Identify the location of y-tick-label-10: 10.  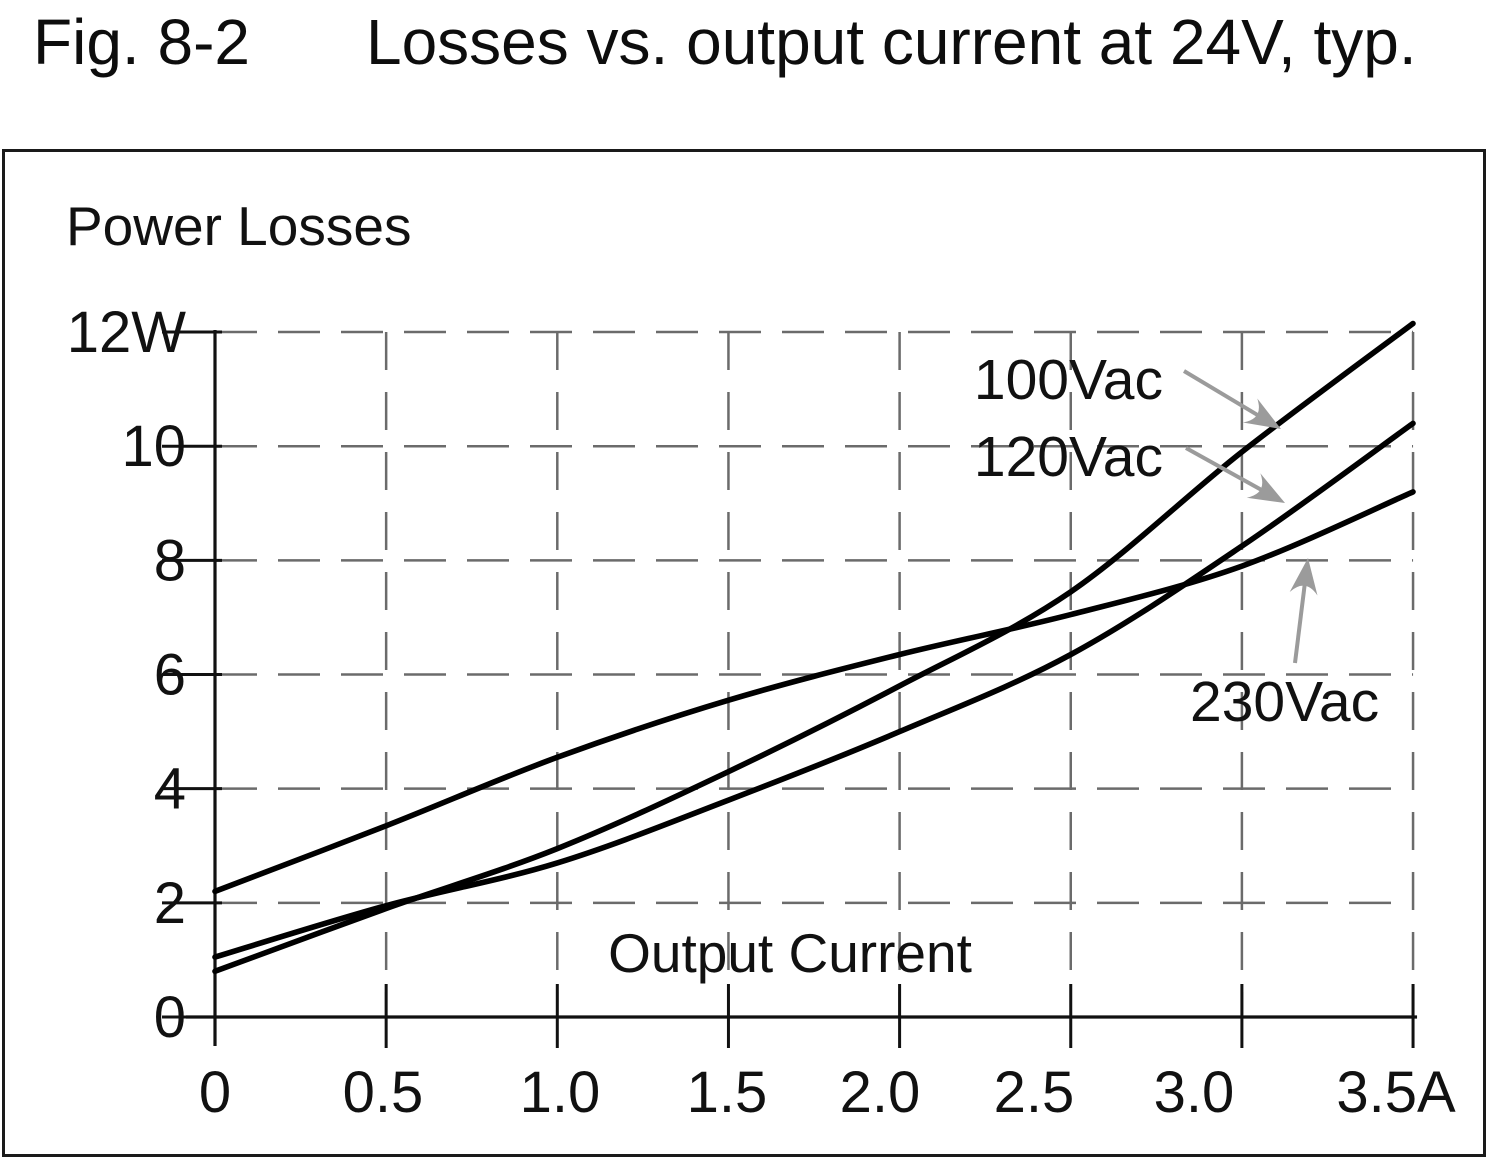
(153, 446).